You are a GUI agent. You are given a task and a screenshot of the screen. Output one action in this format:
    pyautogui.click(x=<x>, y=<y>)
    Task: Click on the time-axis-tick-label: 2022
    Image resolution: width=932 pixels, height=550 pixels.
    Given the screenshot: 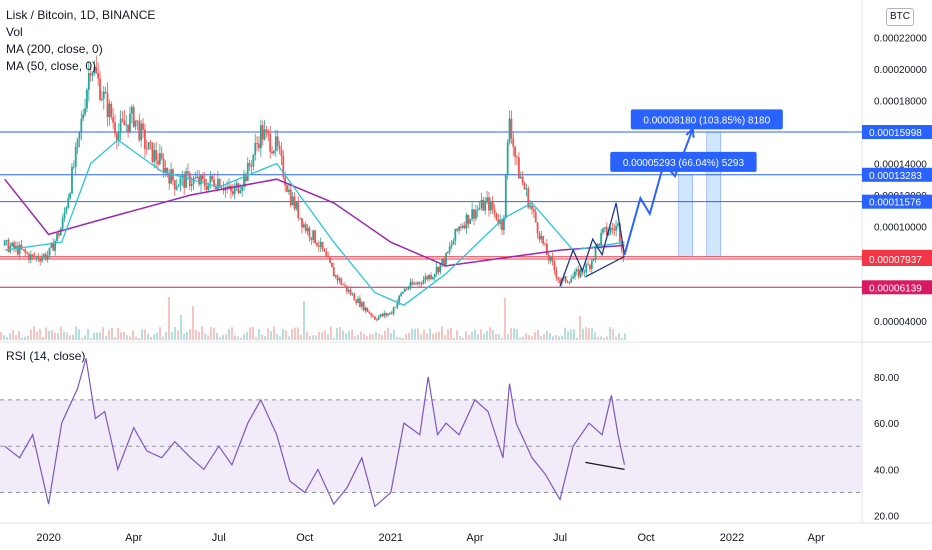 What is the action you would take?
    pyautogui.click(x=732, y=538)
    